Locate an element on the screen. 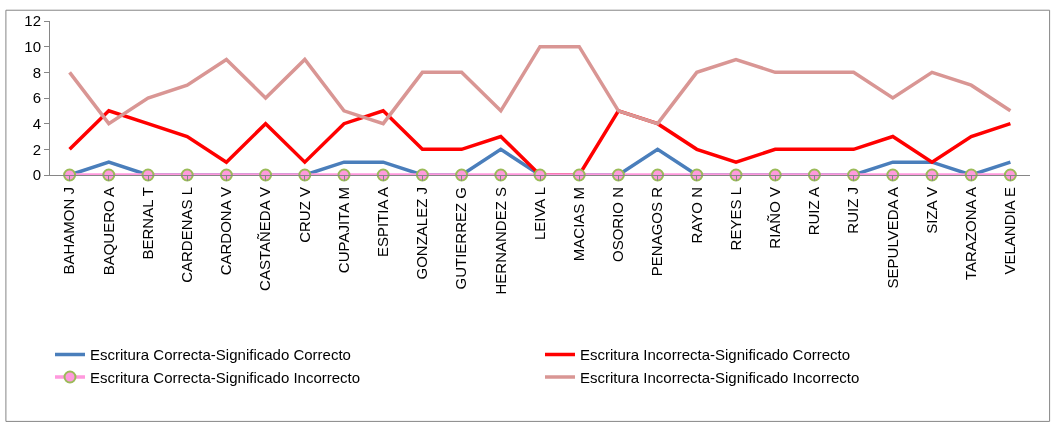 The image size is (1055, 436). x-tick-label: LEIVA L is located at coordinates (539, 214).